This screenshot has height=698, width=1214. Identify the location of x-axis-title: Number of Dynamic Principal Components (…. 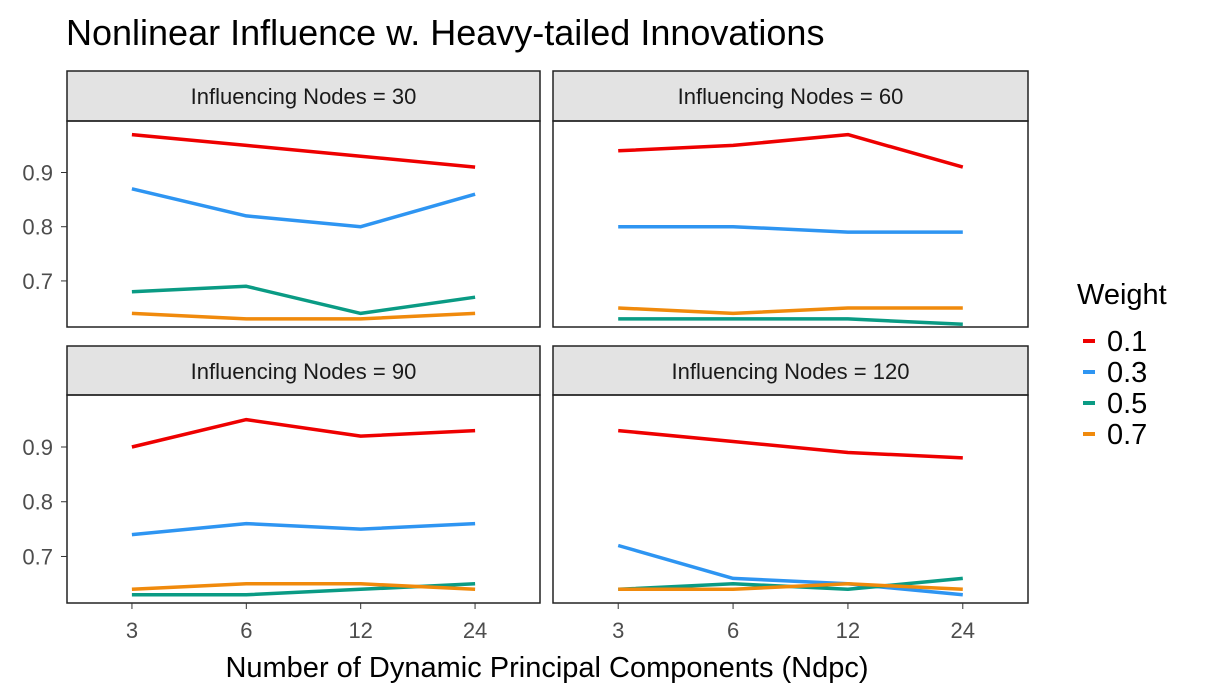
(546, 668).